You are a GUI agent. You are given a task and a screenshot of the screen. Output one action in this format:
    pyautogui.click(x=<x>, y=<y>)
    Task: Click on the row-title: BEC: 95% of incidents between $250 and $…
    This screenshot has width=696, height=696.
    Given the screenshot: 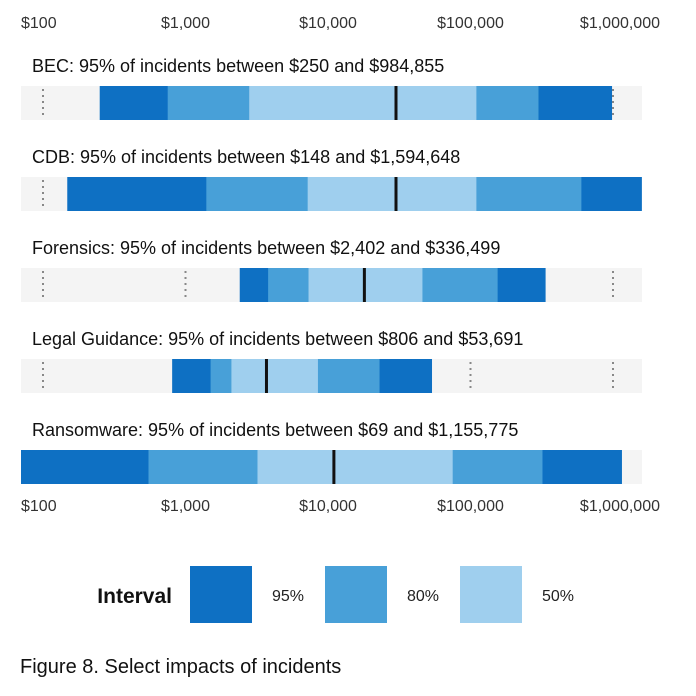 What is the action you would take?
    pyautogui.click(x=238, y=66)
    